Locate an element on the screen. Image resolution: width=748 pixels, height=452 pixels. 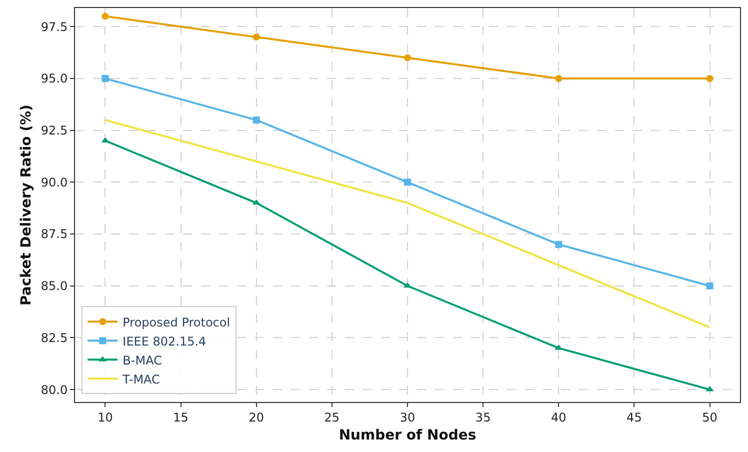
x-tick-label: 40 is located at coordinates (558, 417).